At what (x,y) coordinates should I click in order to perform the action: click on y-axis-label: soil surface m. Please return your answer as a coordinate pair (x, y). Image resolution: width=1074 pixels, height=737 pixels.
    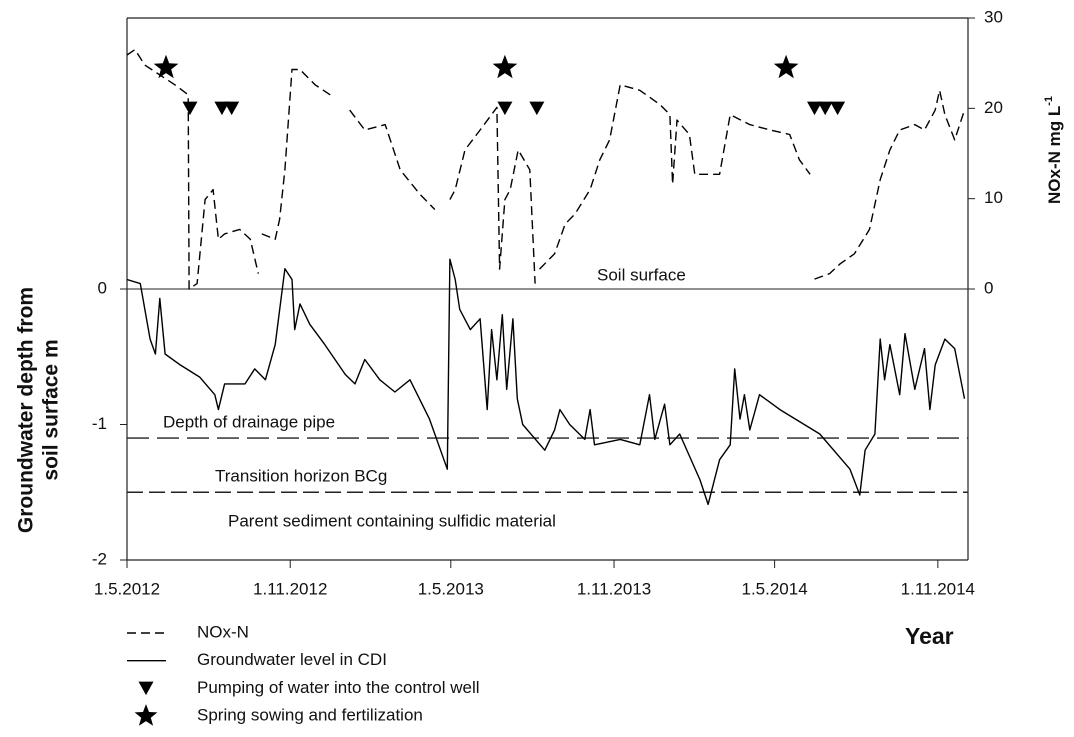
    Looking at the image, I should click on (51, 409).